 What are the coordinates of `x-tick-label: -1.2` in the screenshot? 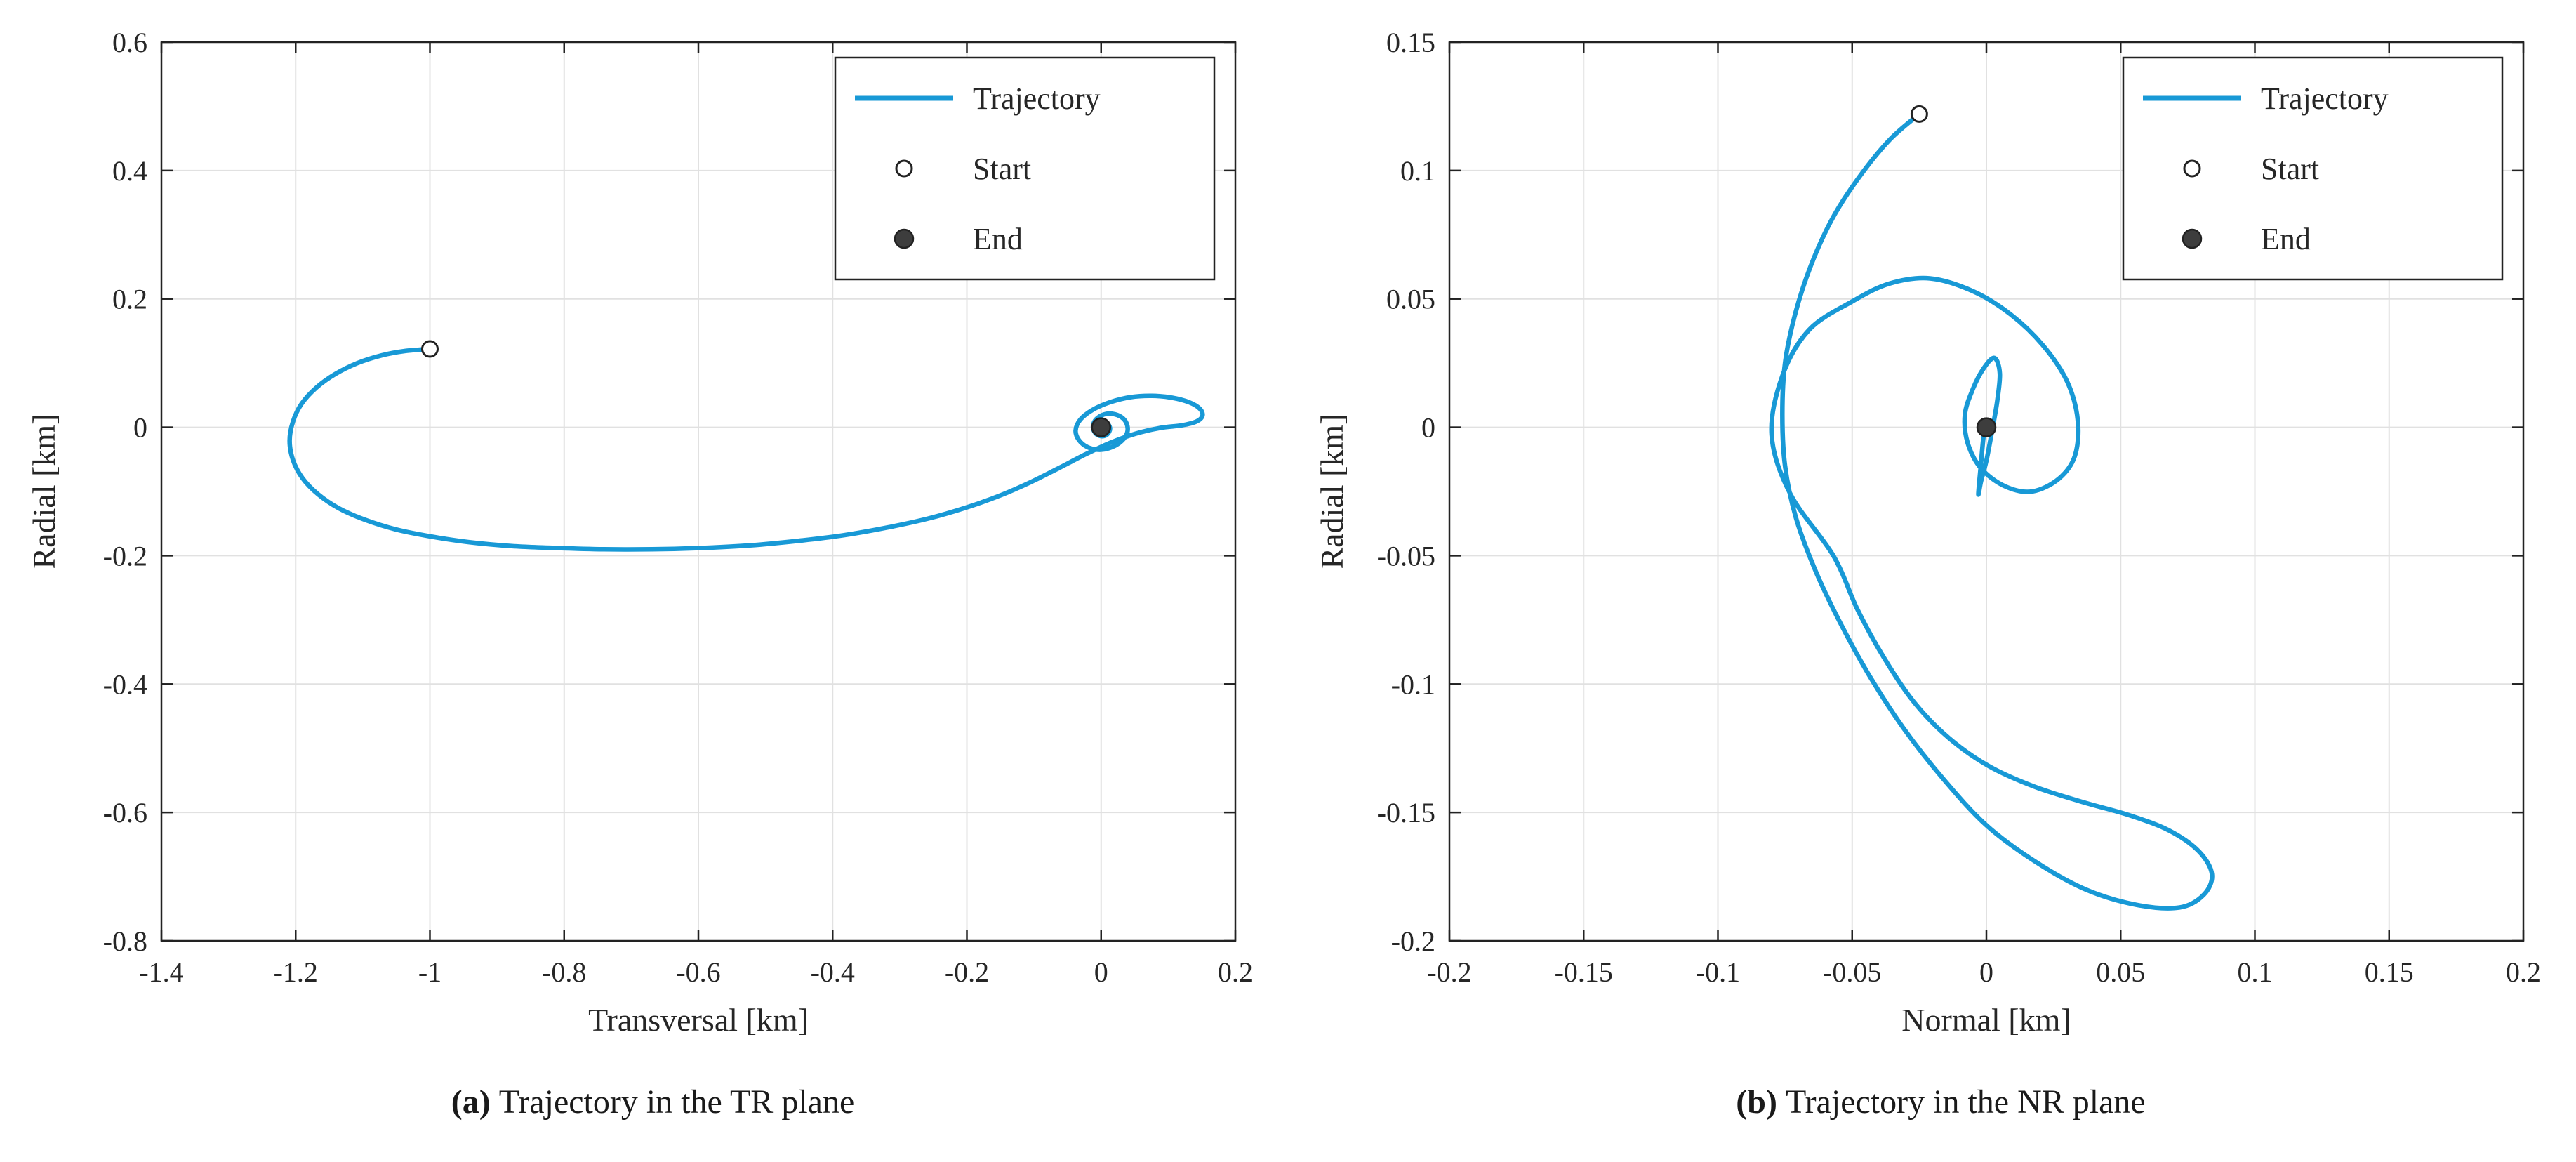 It's located at (296, 972).